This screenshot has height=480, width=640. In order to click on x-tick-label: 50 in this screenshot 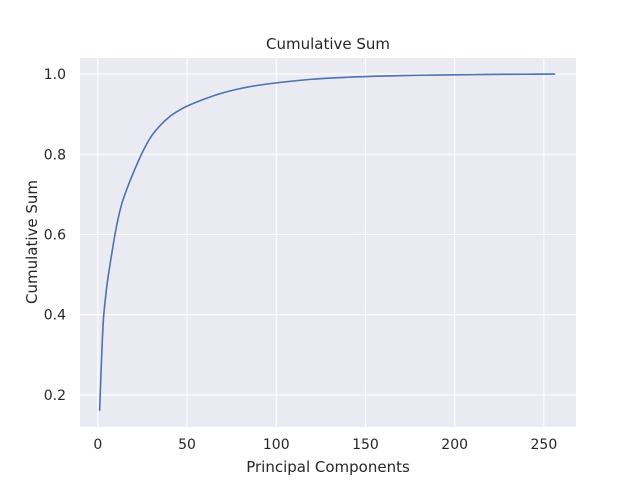, I will do `click(187, 445)`.